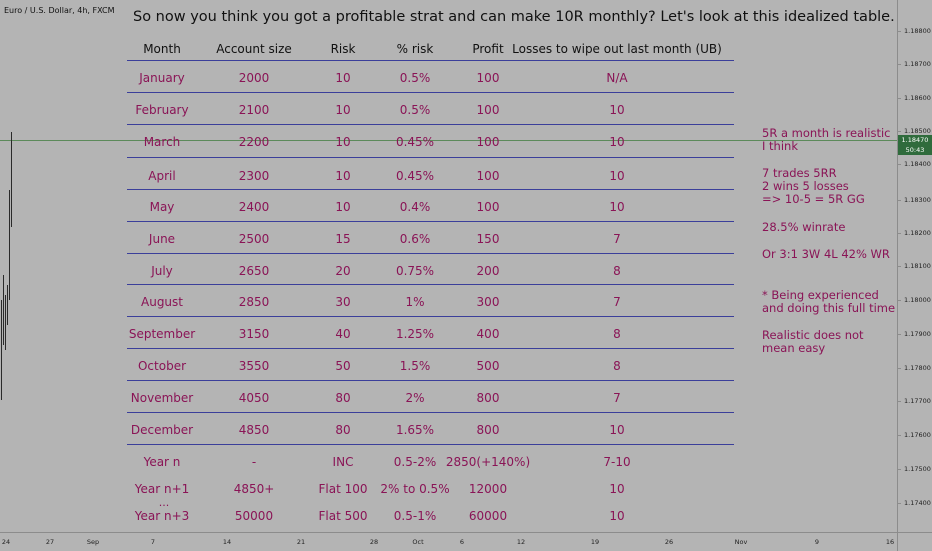 This screenshot has height=551, width=932. Describe the element at coordinates (162, 489) in the screenshot. I see `table-cell: Year n+1` at that location.